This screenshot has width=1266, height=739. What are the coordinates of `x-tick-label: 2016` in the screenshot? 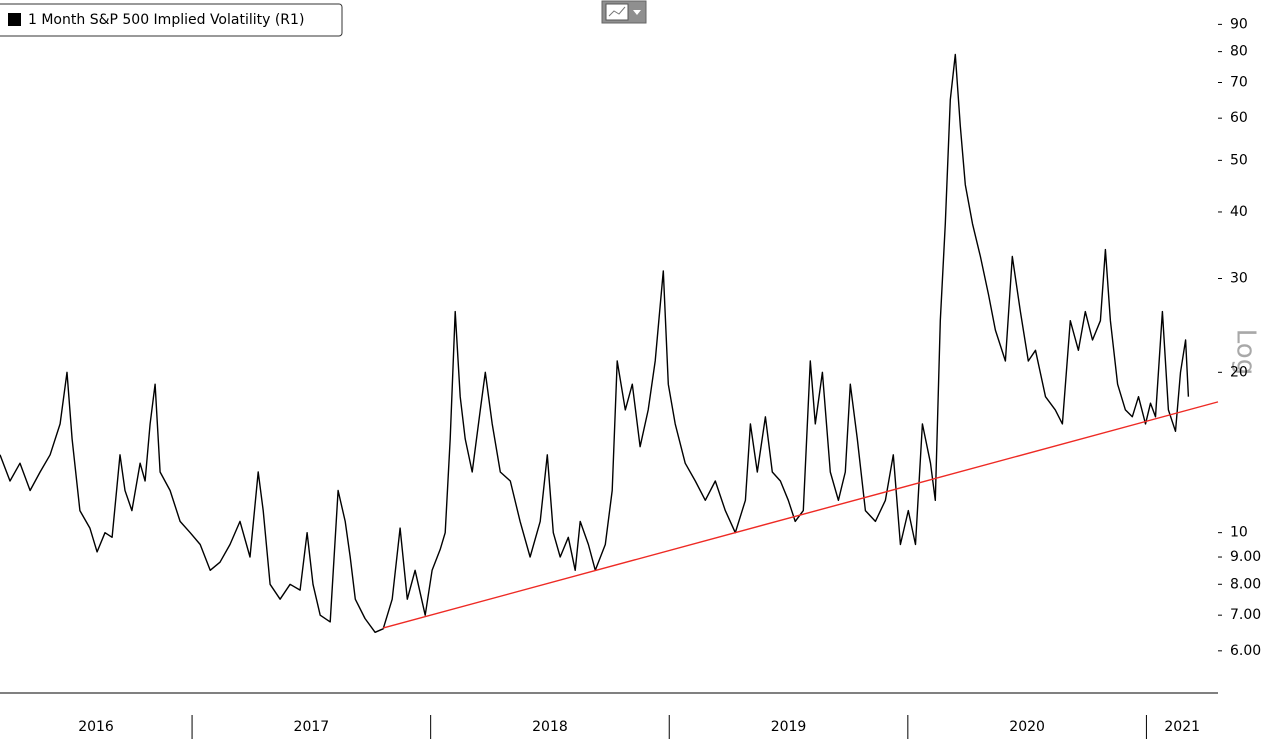 It's located at (96, 727).